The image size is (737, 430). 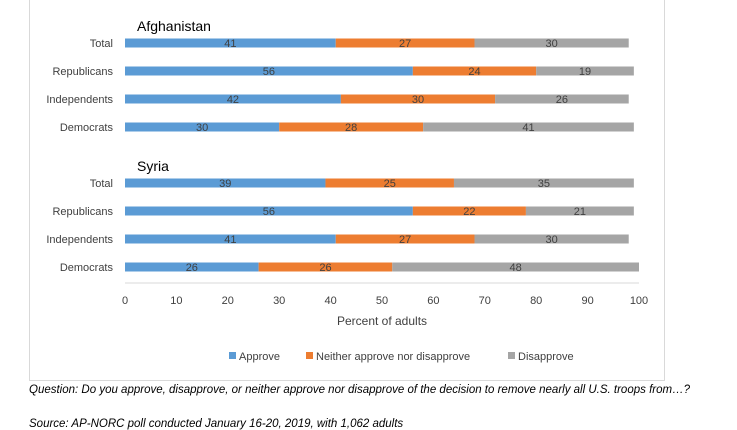 What do you see at coordinates (382, 301) in the screenshot?
I see `x-tick-label: 50` at bounding box center [382, 301].